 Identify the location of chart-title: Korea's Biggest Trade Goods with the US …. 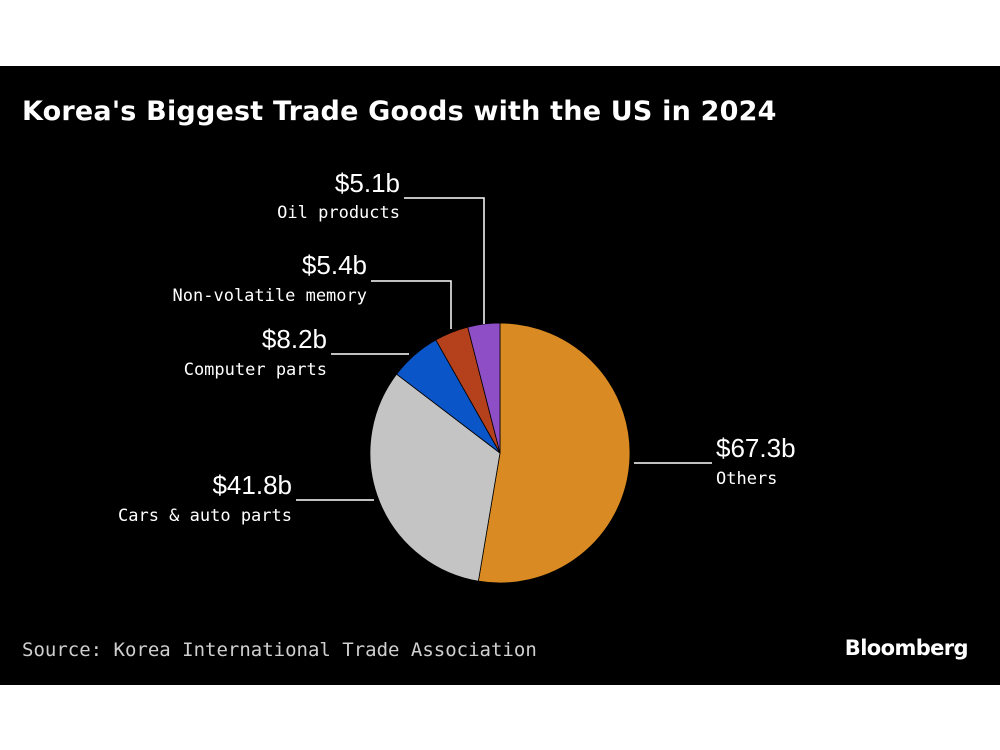
(399, 111).